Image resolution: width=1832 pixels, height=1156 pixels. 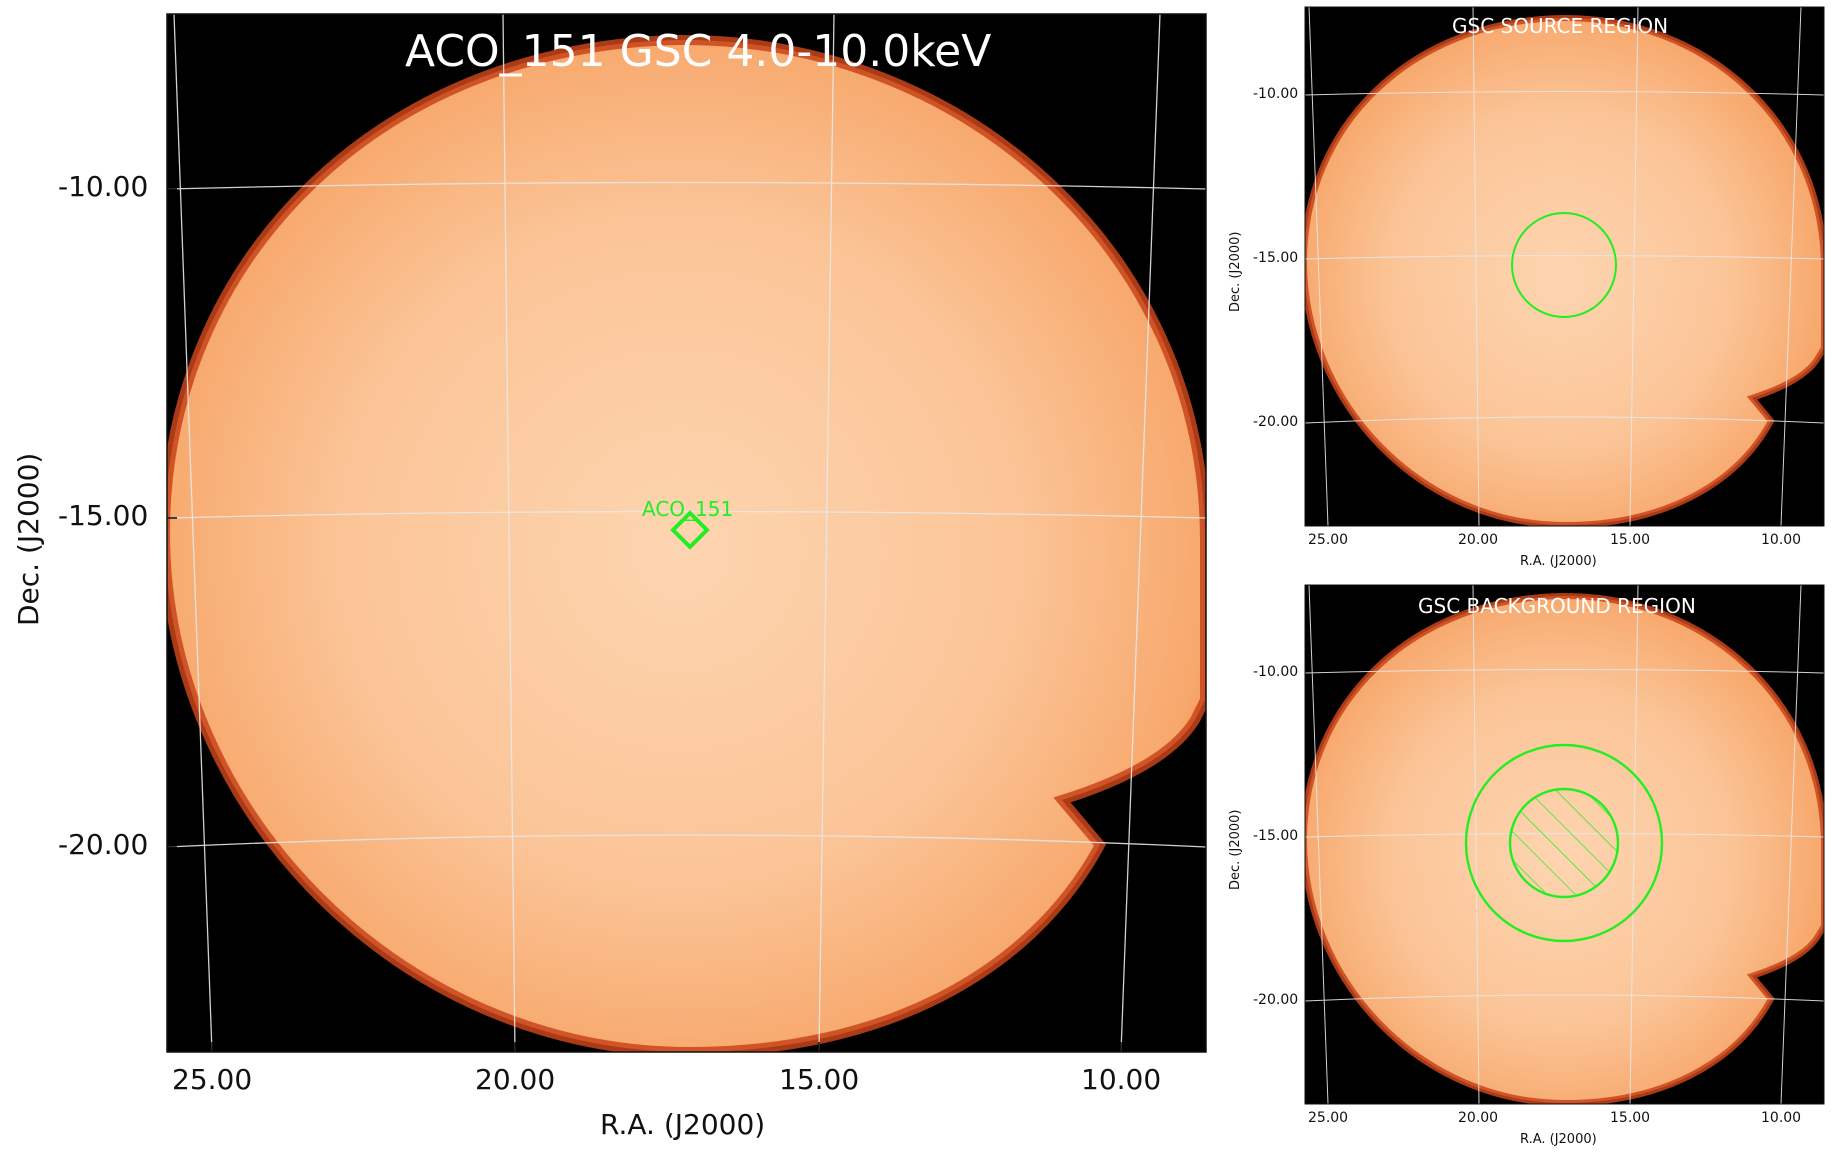 What do you see at coordinates (1781, 540) in the screenshot?
I see `source-xtick-label: 10.00` at bounding box center [1781, 540].